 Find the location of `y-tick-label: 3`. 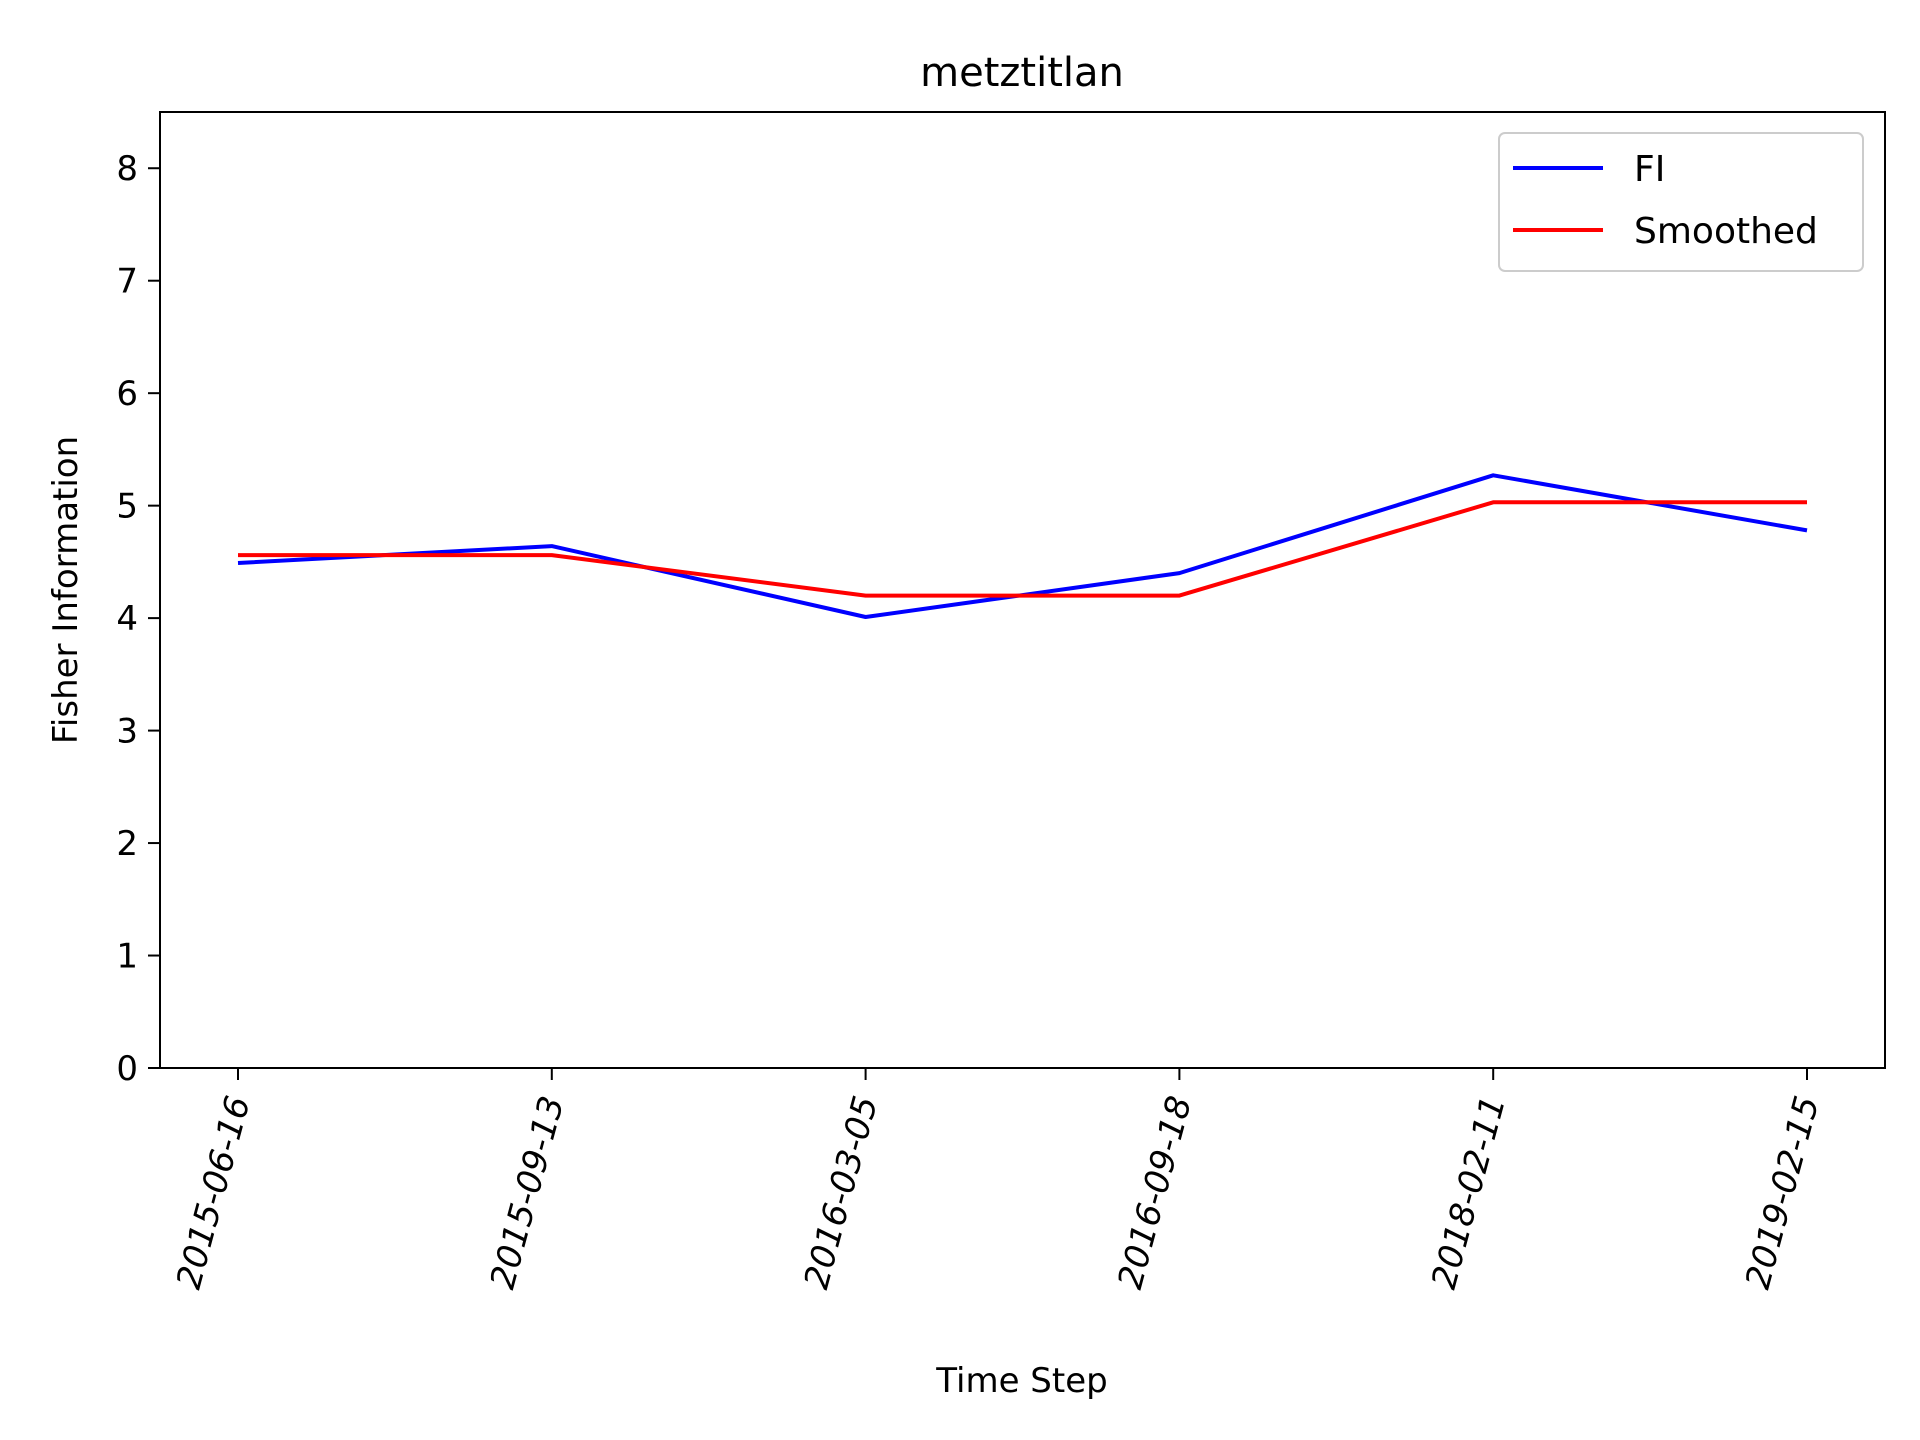

y-tick-label: 3 is located at coordinates (127, 732).